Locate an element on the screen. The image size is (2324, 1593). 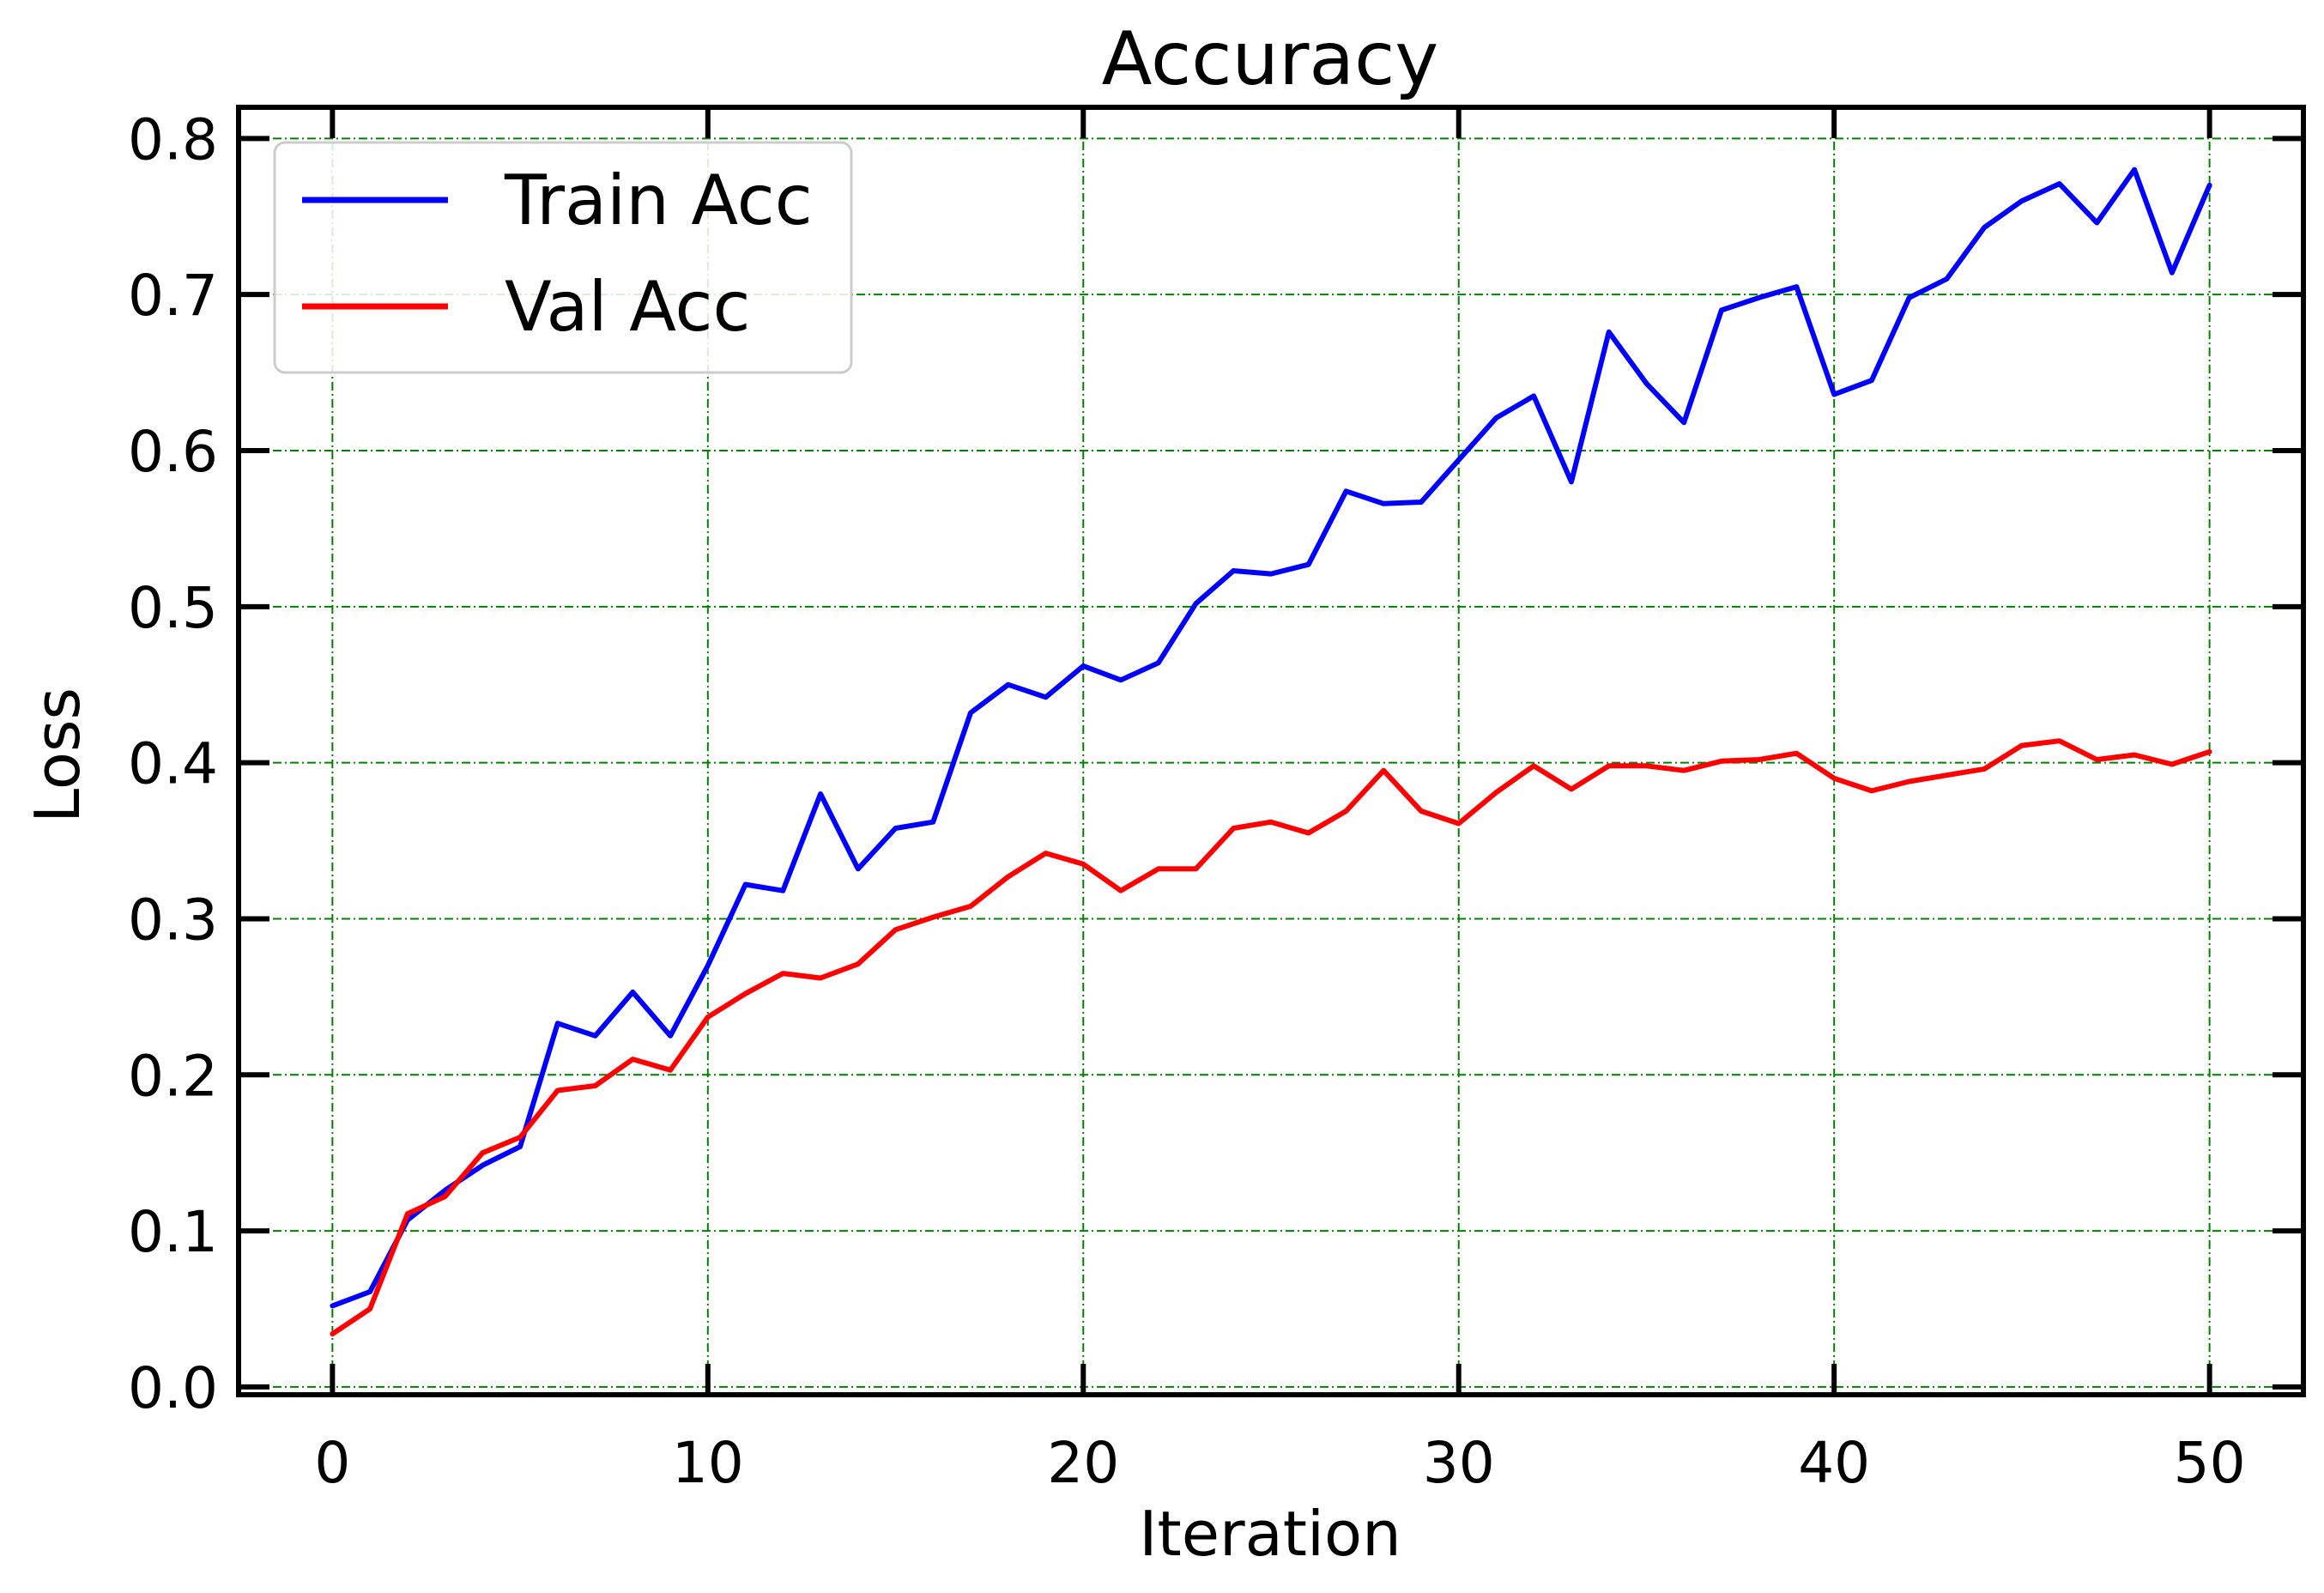
y-tick-label: 0.5 is located at coordinates (173, 608).